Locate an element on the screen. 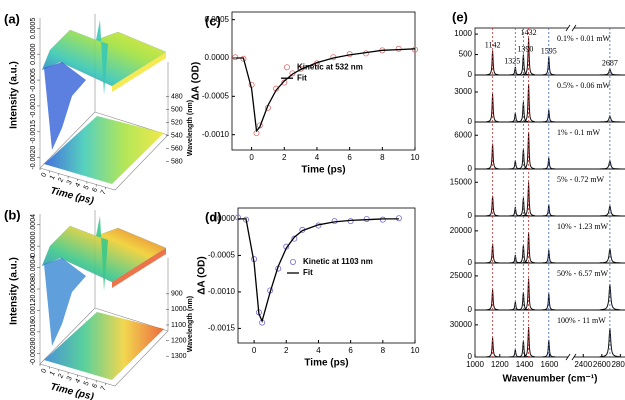 The height and width of the screenshot is (400, 625). z-tick-label: 1100 is located at coordinates (178, 325).